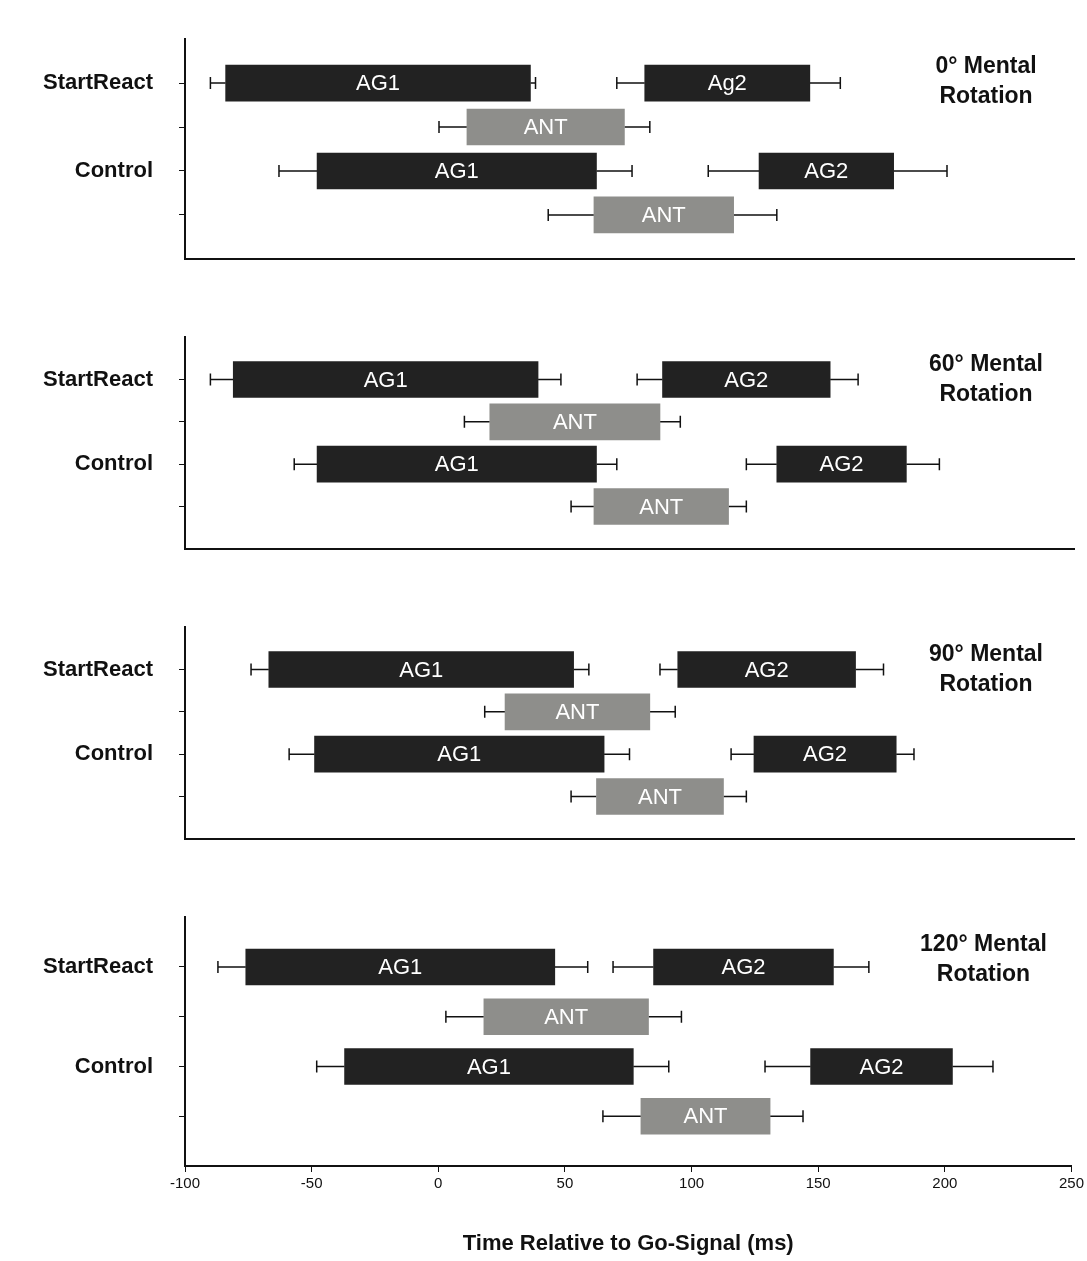 This screenshot has height=1261, width=1087. I want to click on data-label: Ag2, so click(727, 83).